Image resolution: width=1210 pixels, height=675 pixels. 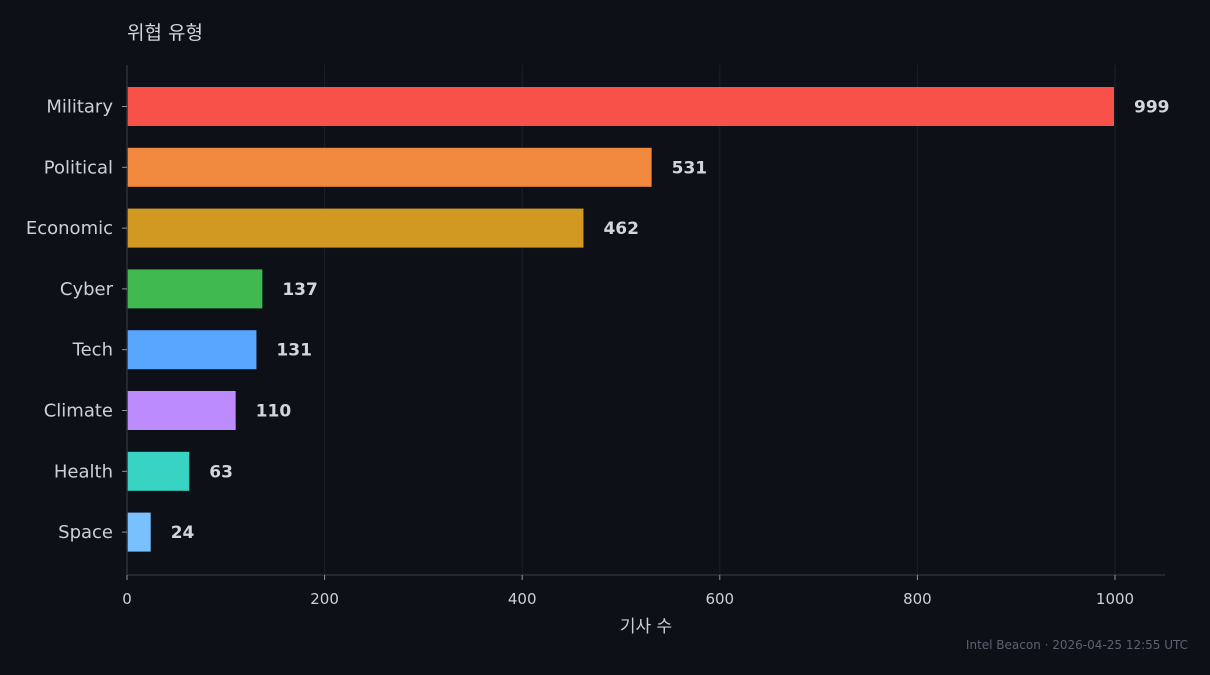 What do you see at coordinates (92, 350) in the screenshot?
I see `category-label: Tech` at bounding box center [92, 350].